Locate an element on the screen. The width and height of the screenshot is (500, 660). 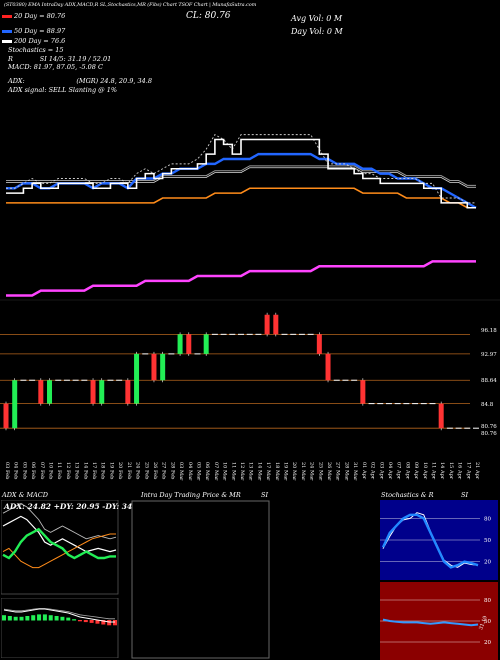
date-label: 04 Mar is located at coordinates (189, 471).